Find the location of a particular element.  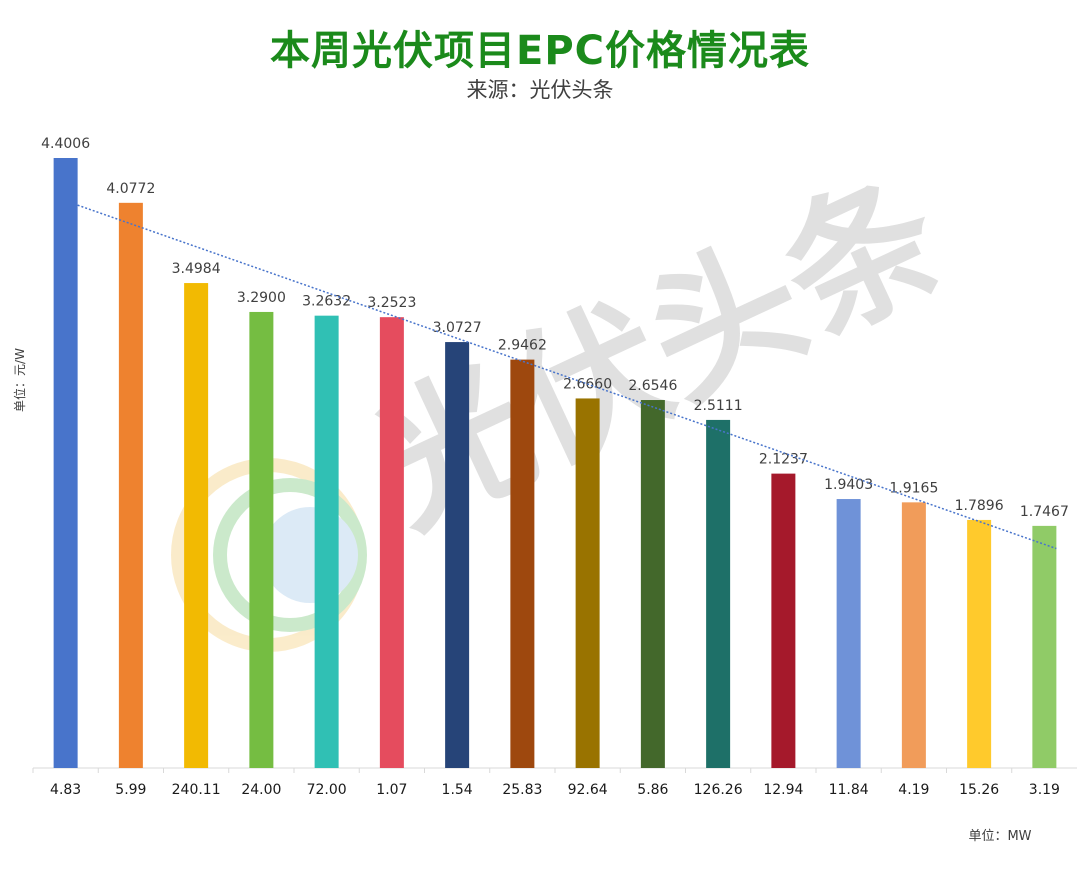

data-label: 1.9165 is located at coordinates (913, 488).